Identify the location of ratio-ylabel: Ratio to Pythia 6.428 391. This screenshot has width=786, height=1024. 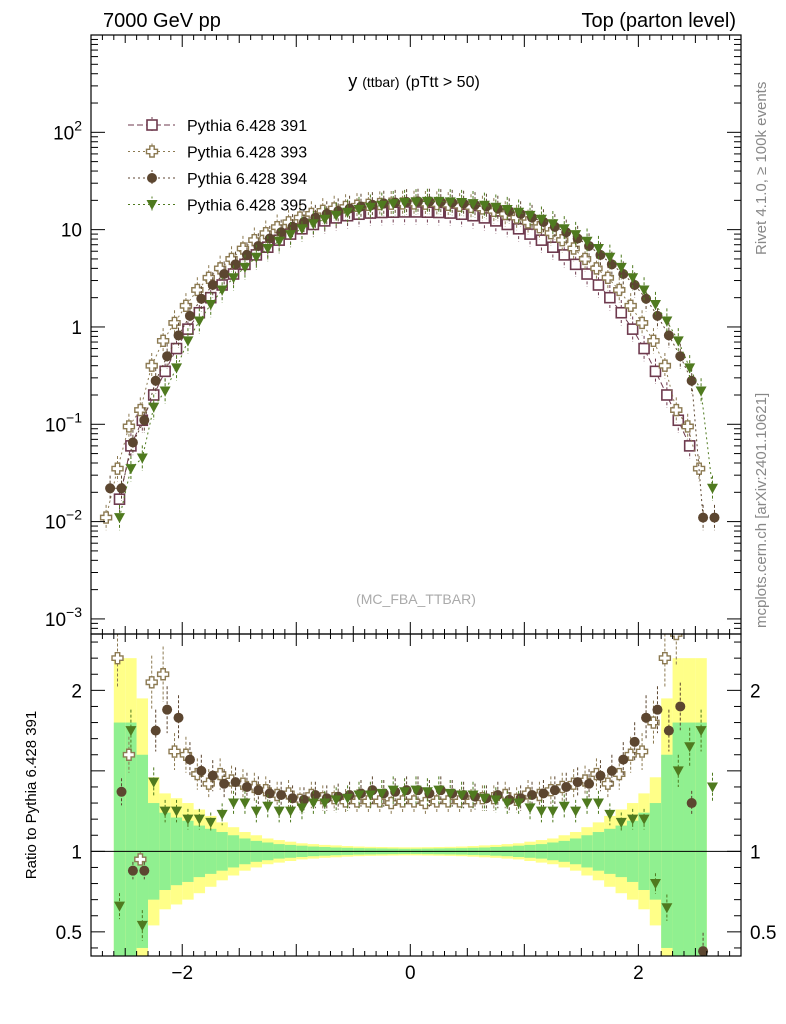
(31, 795).